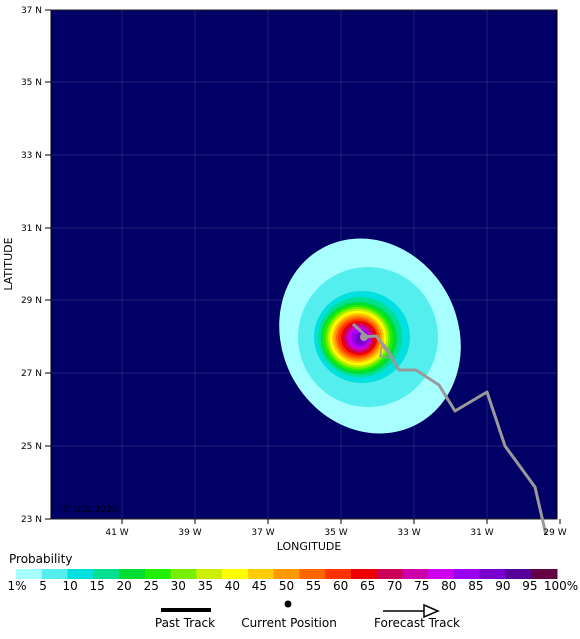  Describe the element at coordinates (313, 586) in the screenshot. I see `colorbar-label: 55` at that location.